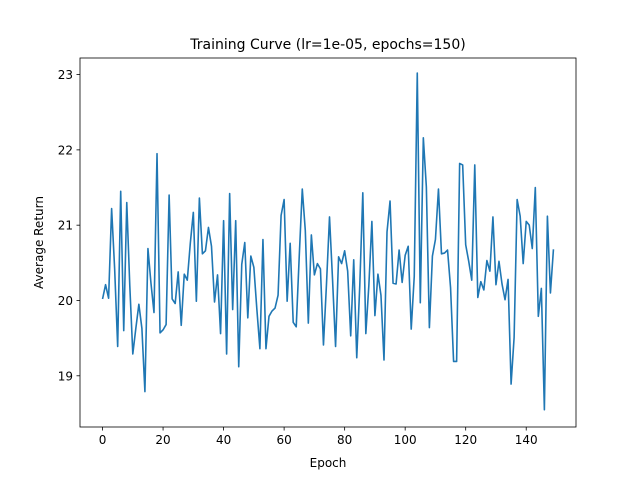 Image resolution: width=640 pixels, height=480 pixels. I want to click on x-tick-label: 40, so click(223, 440).